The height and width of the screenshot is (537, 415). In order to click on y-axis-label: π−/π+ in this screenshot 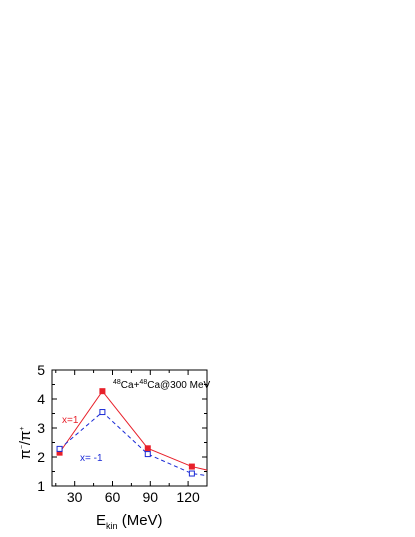, I will do `click(25, 442)`.